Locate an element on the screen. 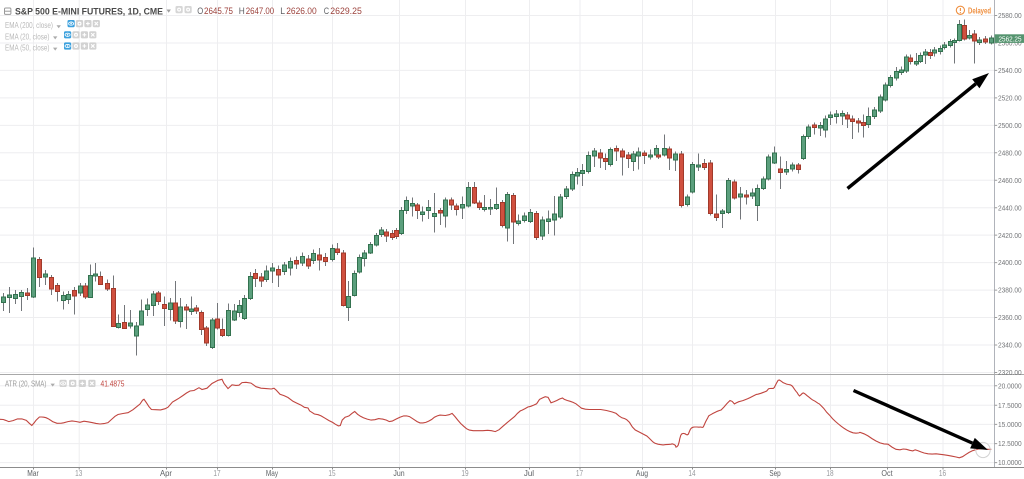 This screenshot has height=479, width=1024. svg-text: 12.5000 is located at coordinates (1010, 443).